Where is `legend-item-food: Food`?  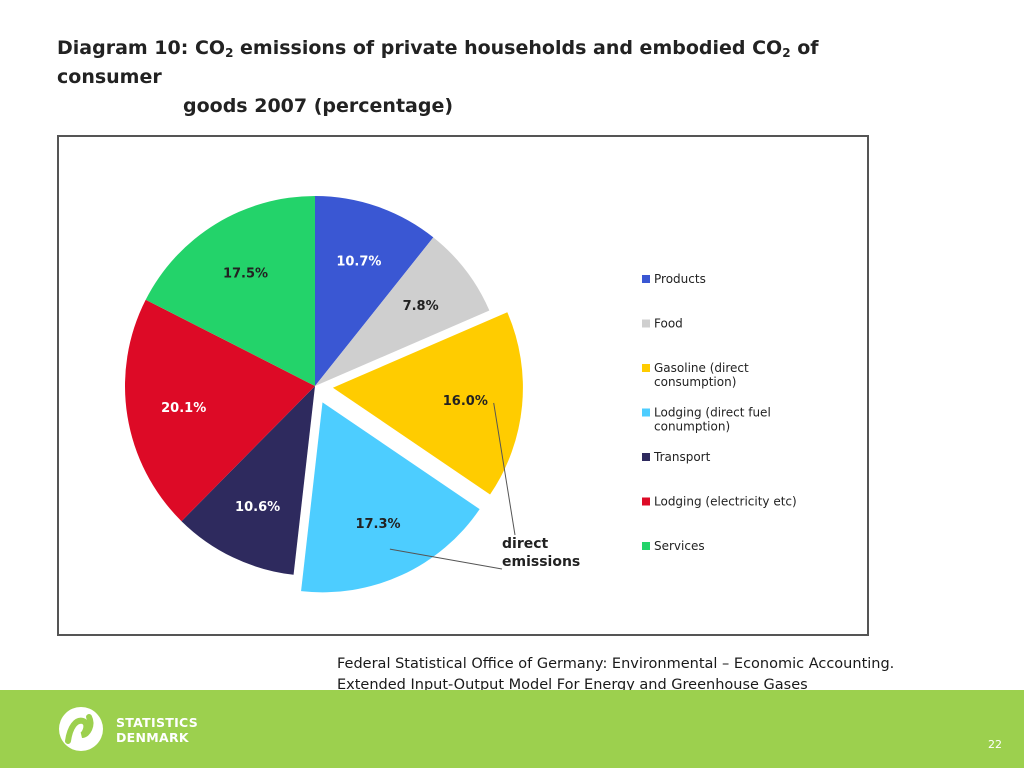
legend-item-food: Food is located at coordinates (662, 324).